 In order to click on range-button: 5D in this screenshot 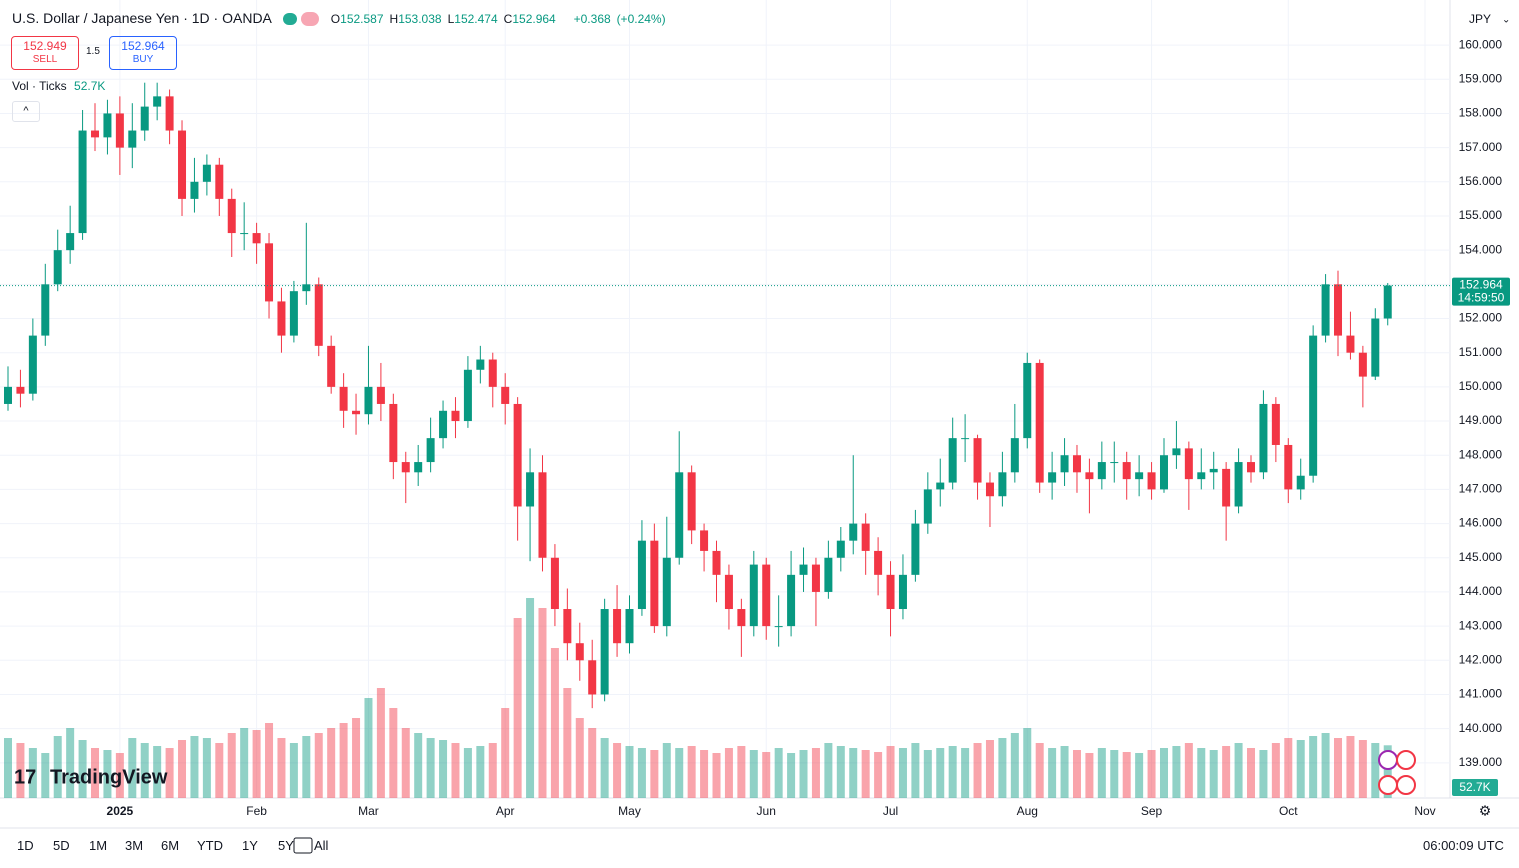, I will do `click(61, 845)`.